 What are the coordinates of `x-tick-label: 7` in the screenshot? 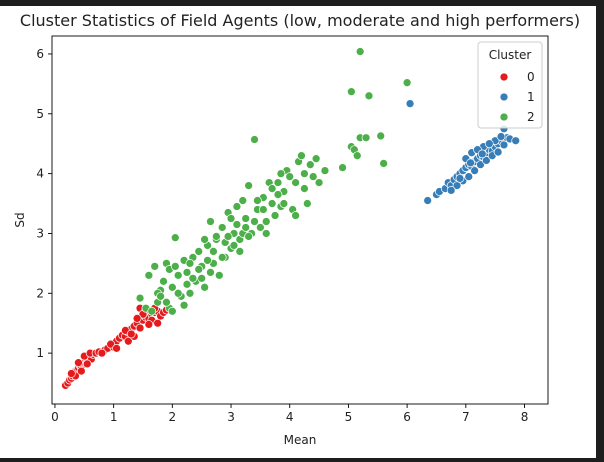 It's located at (466, 417).